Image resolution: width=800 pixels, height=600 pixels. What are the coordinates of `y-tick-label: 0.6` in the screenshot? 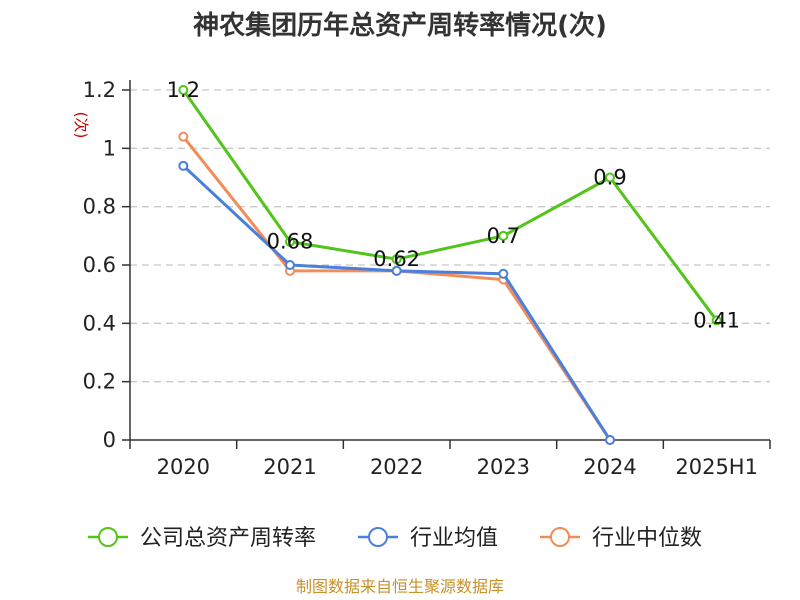 It's located at (99, 265).